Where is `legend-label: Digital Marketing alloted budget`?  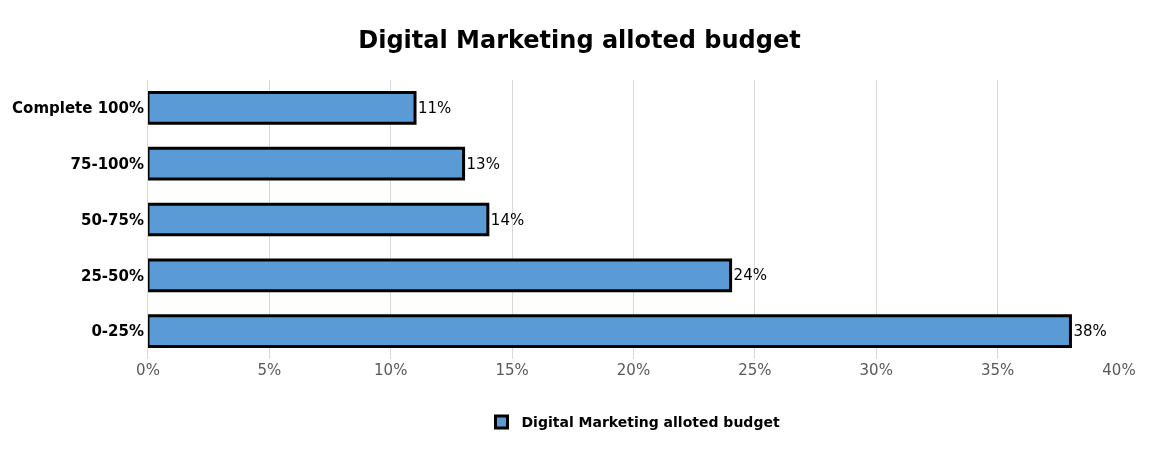 legend-label: Digital Marketing alloted budget is located at coordinates (650, 422).